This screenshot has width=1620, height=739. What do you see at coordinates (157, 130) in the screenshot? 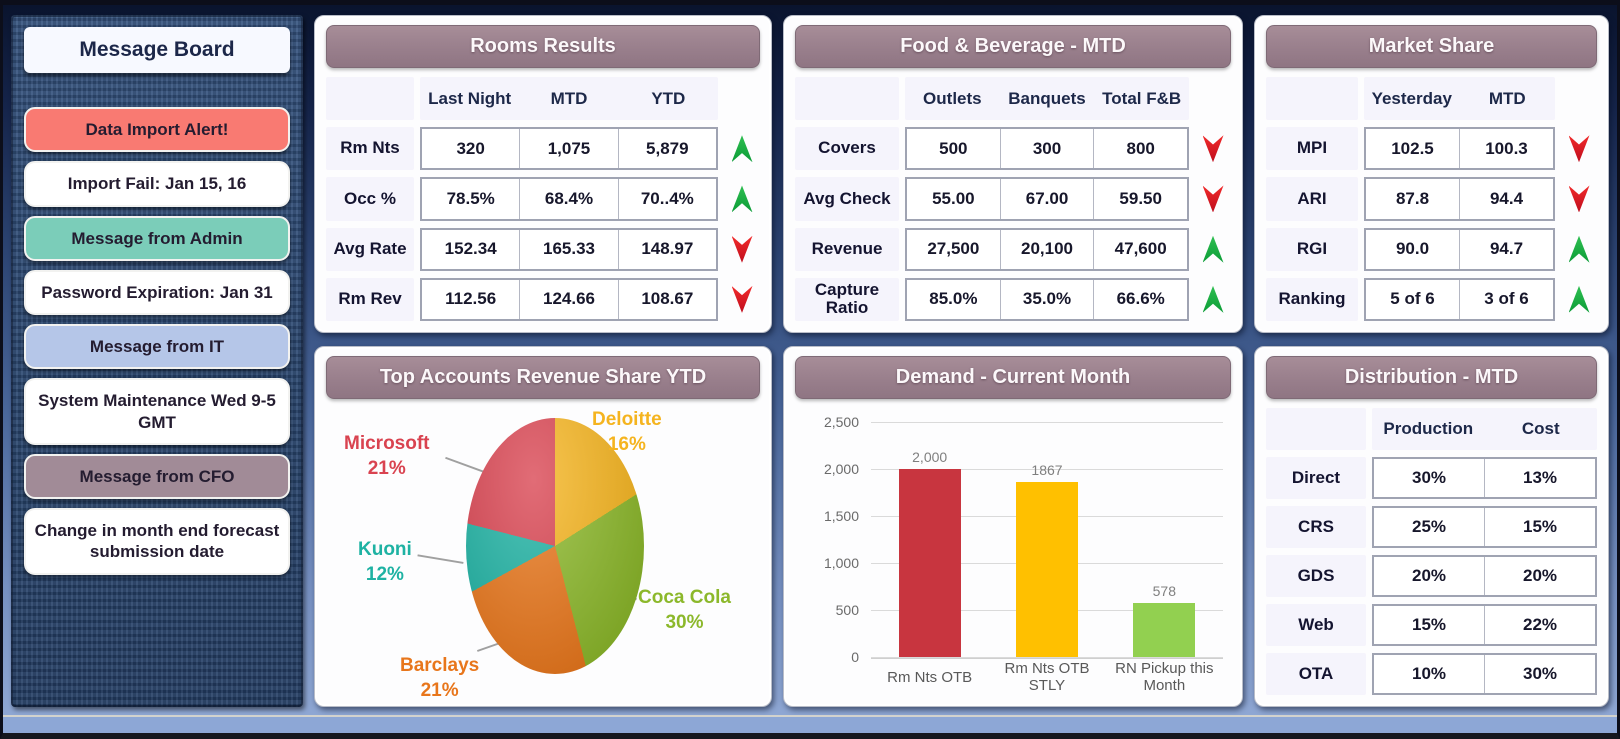
I see `message-item-alert: Data Import Alert!` at bounding box center [157, 130].